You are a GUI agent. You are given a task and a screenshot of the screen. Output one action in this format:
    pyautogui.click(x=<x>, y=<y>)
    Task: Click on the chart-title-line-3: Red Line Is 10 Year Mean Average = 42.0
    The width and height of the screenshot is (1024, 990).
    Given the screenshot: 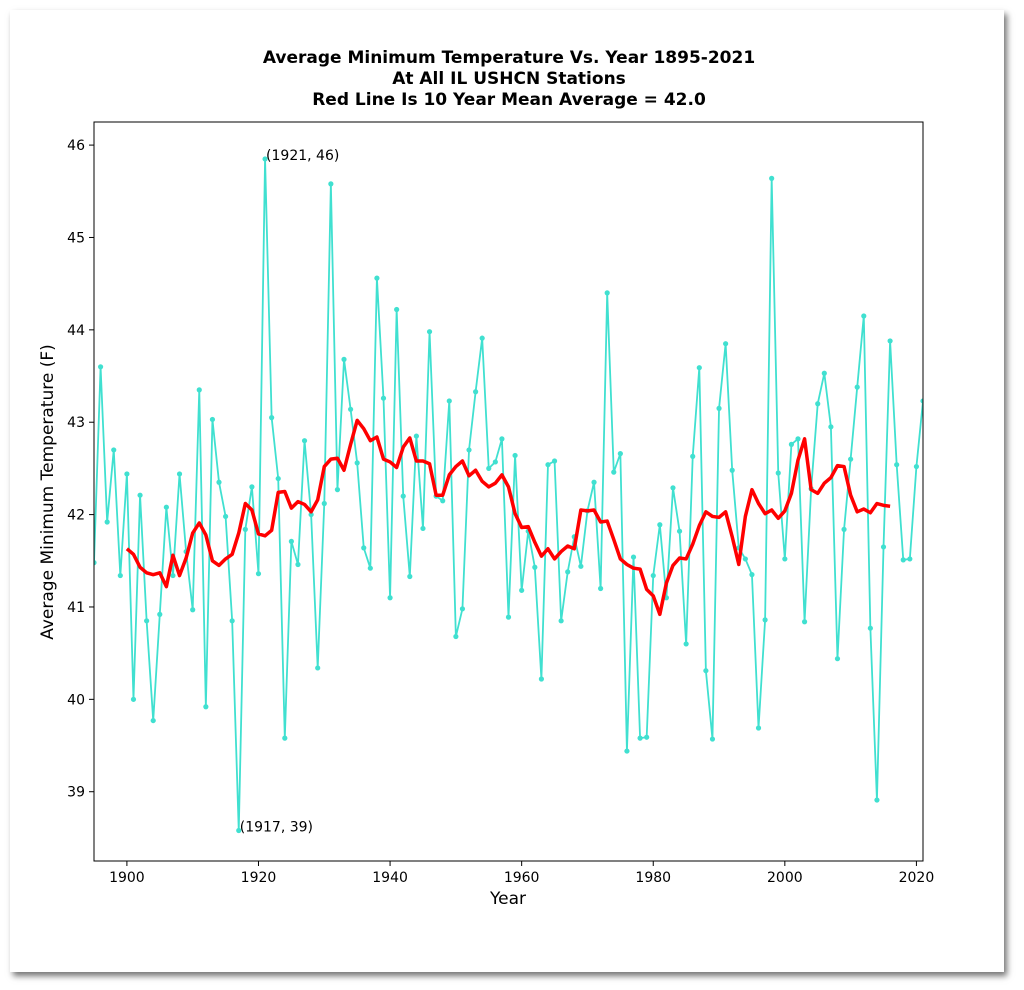 What is the action you would take?
    pyautogui.click(x=509, y=100)
    